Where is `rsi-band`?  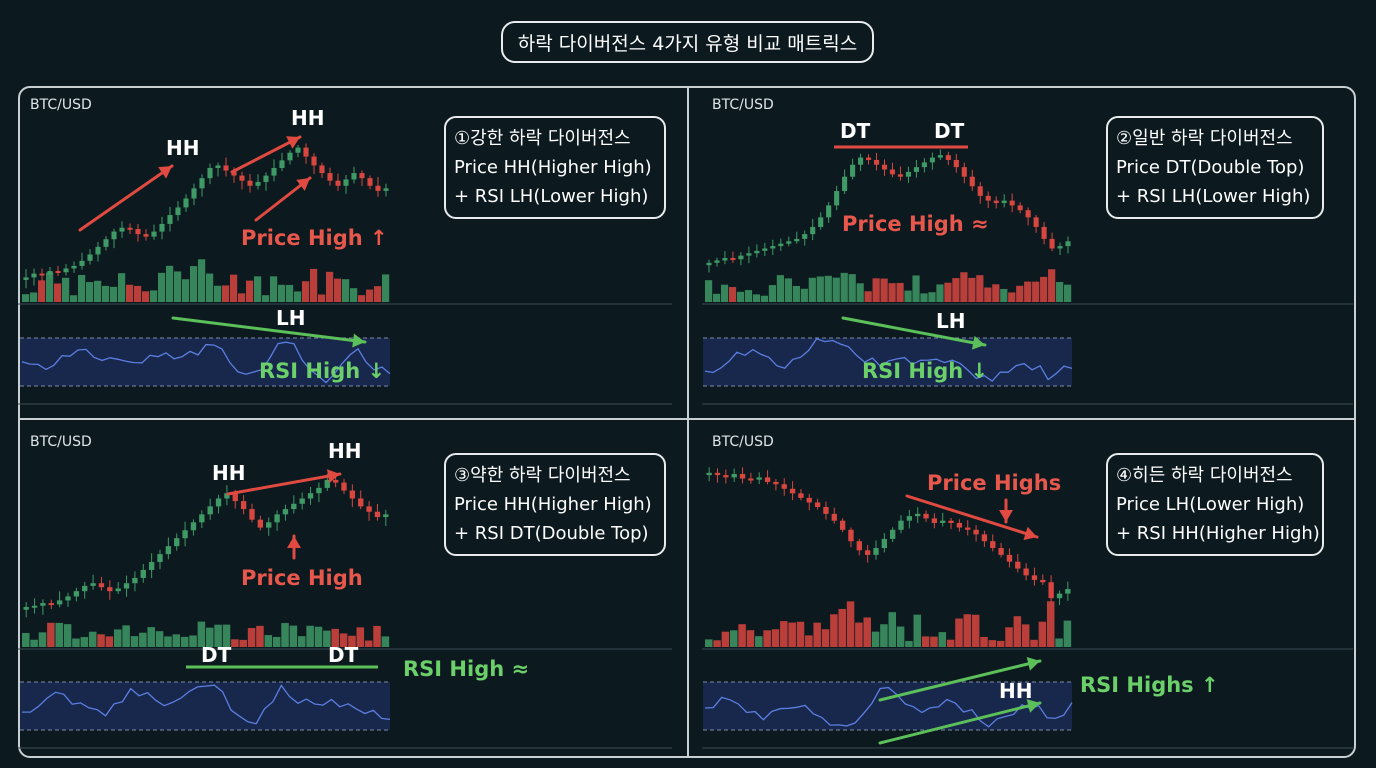
rsi-band is located at coordinates (205, 706).